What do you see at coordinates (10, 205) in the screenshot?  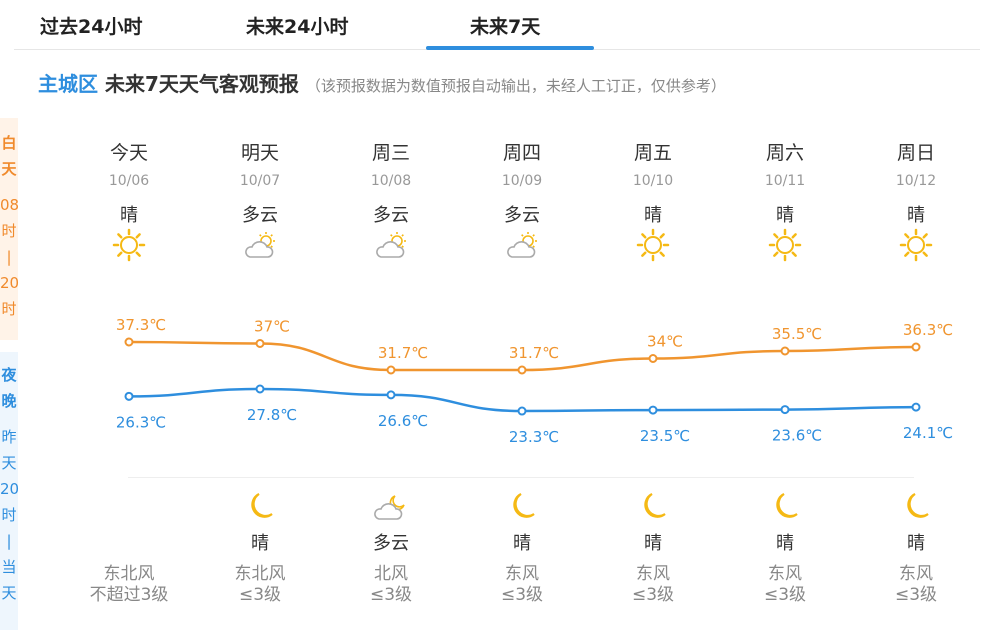 I see `side-day-range: 08` at bounding box center [10, 205].